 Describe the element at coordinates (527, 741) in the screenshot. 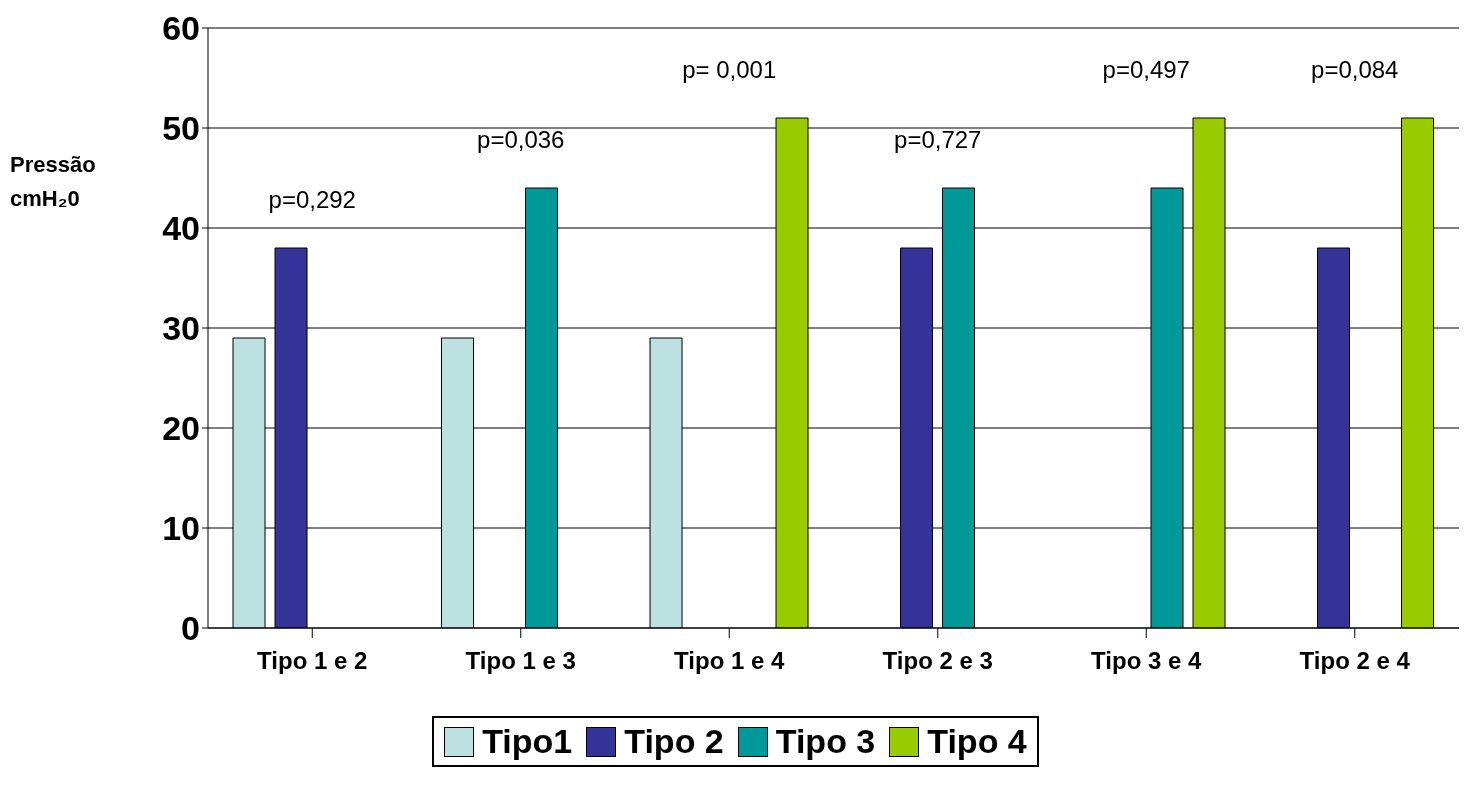

I see `legend-label: Tipo1` at that location.